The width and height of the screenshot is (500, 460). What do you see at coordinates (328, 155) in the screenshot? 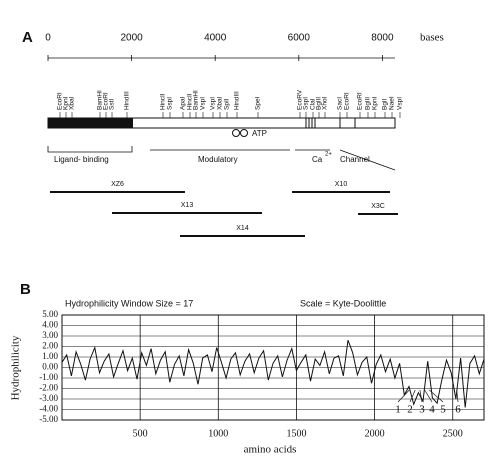
I see `domain-label: 2+` at bounding box center [328, 155].